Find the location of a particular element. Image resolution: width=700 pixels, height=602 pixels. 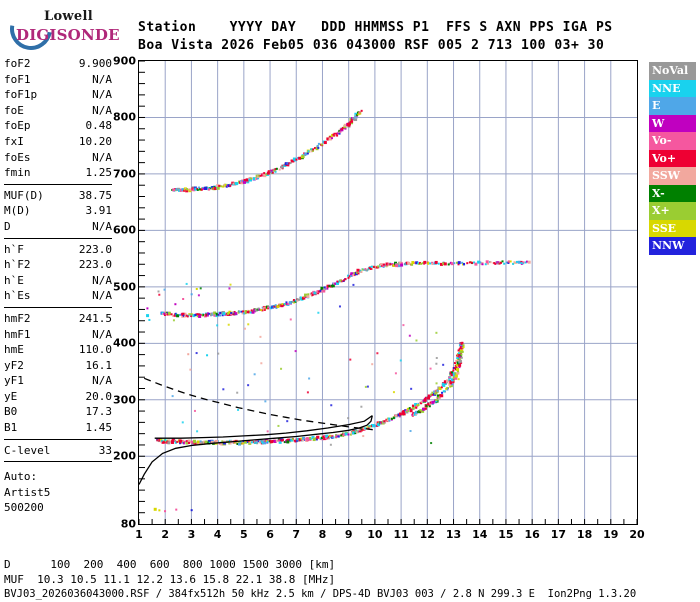

legend-item-x-: X+ is located at coordinates (672, 211).